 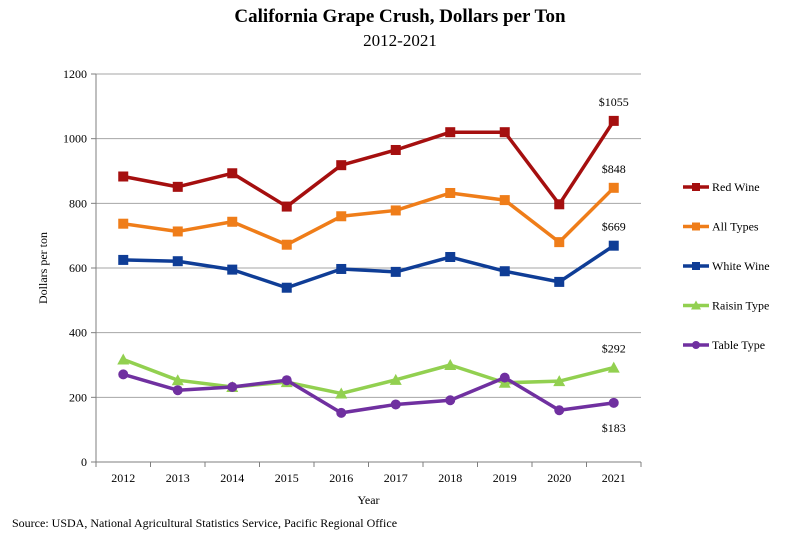 I want to click on x-tick-label-2013: 2013, so click(x=178, y=478).